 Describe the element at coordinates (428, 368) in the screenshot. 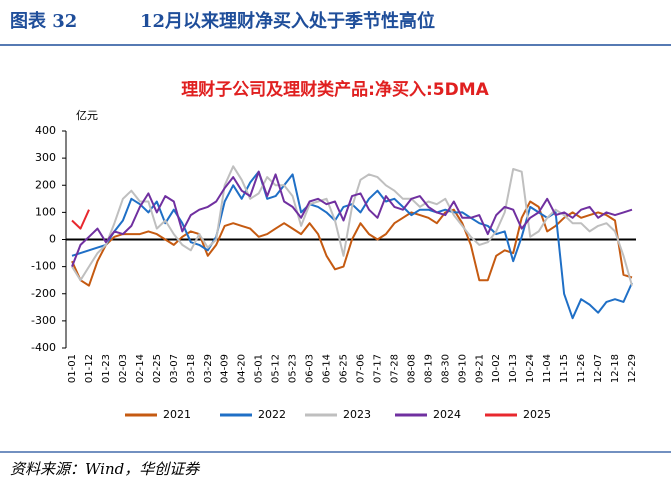

I see `x-tick-label: 08-19` at that location.